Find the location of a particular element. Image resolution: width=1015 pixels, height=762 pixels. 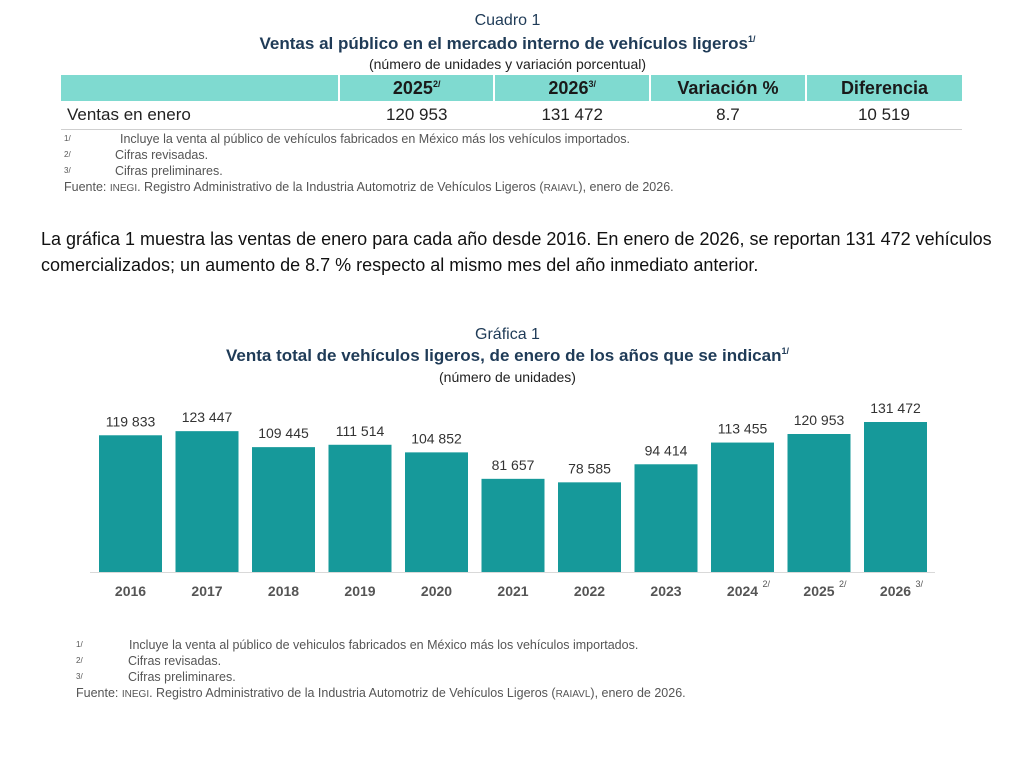

table-caption-label: Cuadro 1 is located at coordinates (507, 20).